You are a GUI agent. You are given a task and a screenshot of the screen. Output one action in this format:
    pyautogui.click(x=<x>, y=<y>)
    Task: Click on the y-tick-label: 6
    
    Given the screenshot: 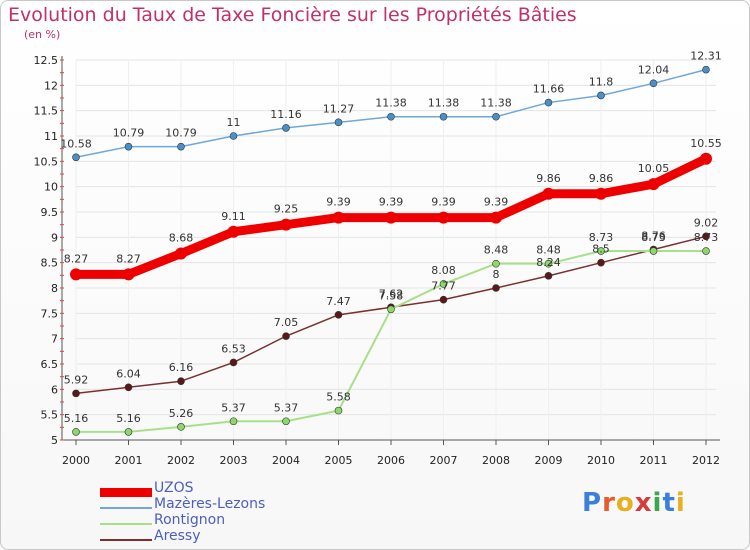 What is the action you would take?
    pyautogui.click(x=54, y=389)
    